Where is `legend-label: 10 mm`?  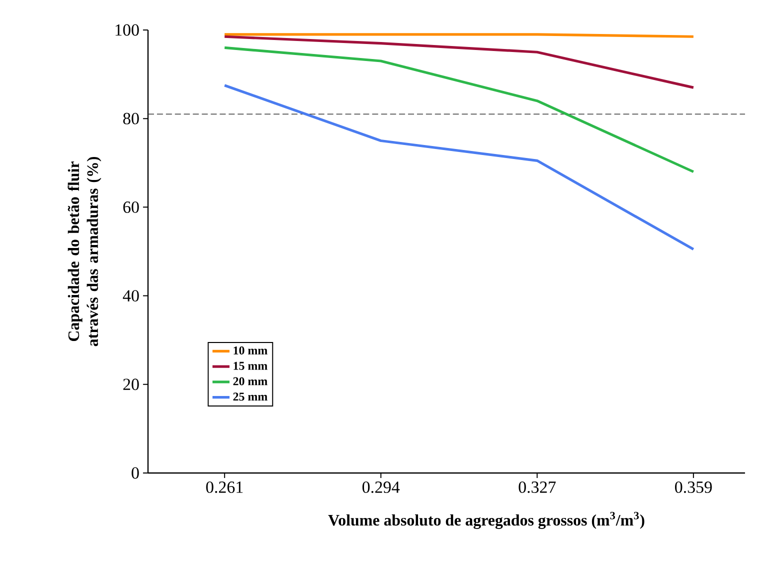
legend-label: 10 mm is located at coordinates (251, 350).